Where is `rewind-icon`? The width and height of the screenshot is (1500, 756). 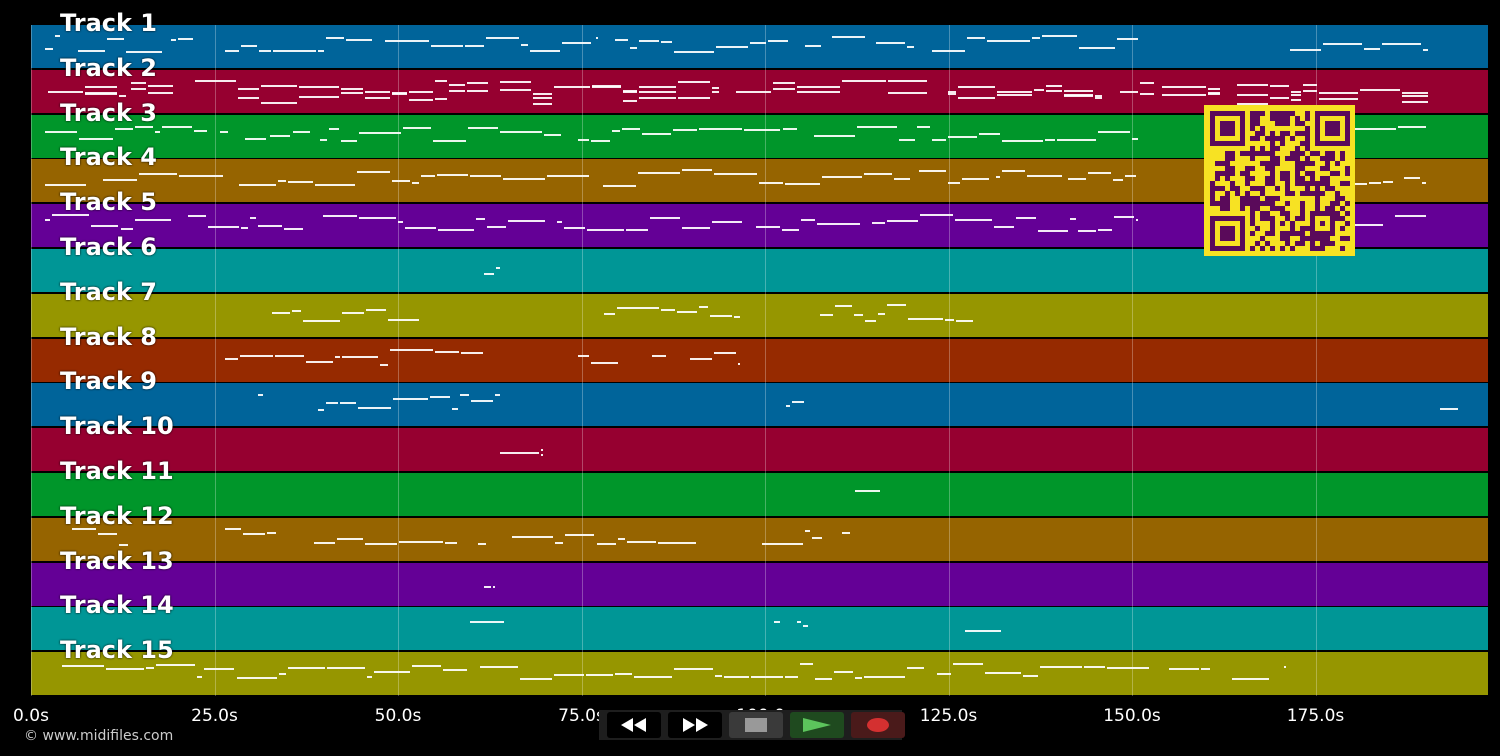 rewind-icon is located at coordinates (633, 725).